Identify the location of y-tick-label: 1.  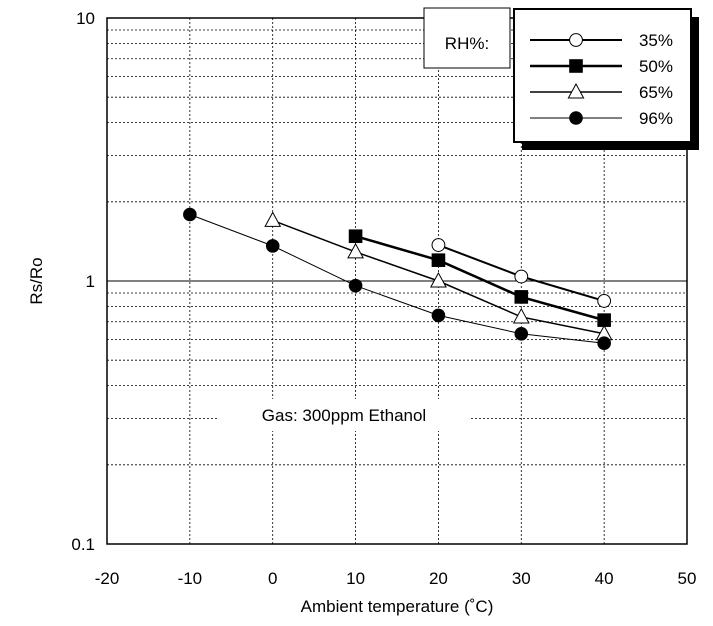
(90, 281).